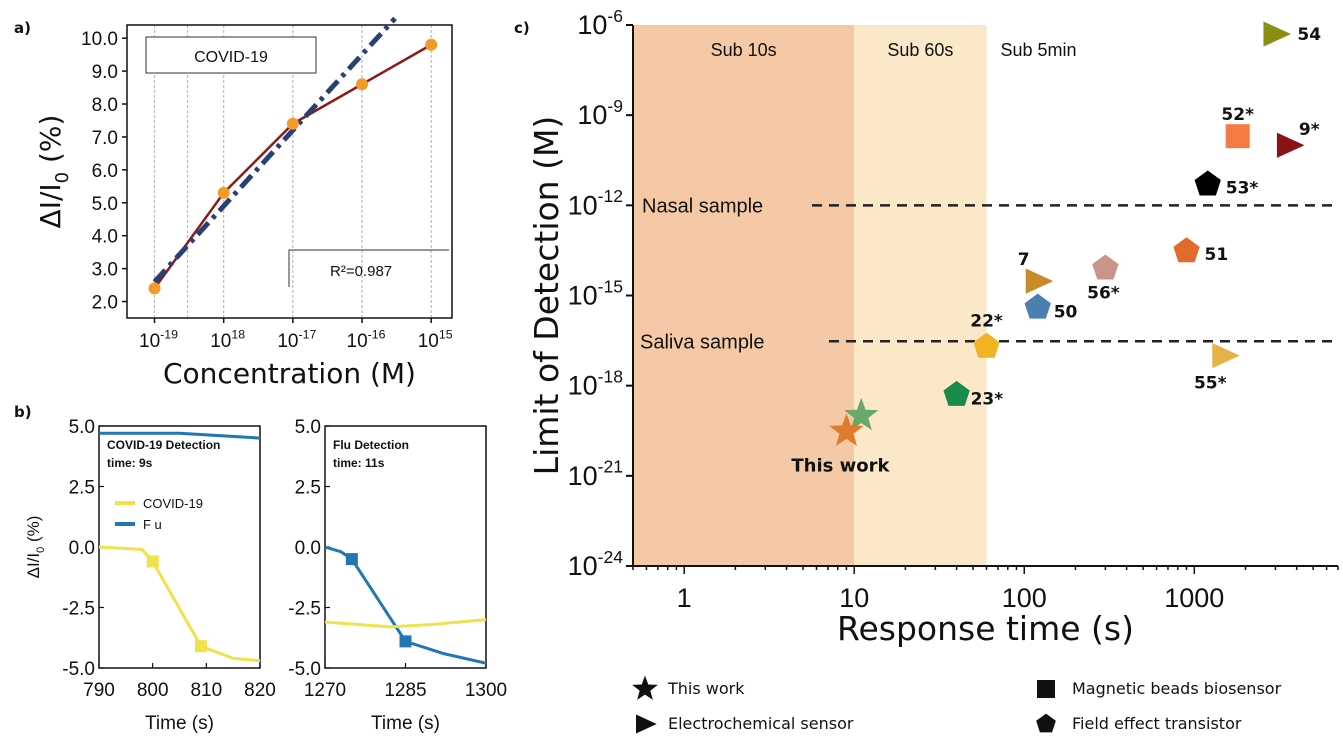 This screenshot has width=1343, height=740. I want to click on x-tick-label: 100, so click(1024, 598).